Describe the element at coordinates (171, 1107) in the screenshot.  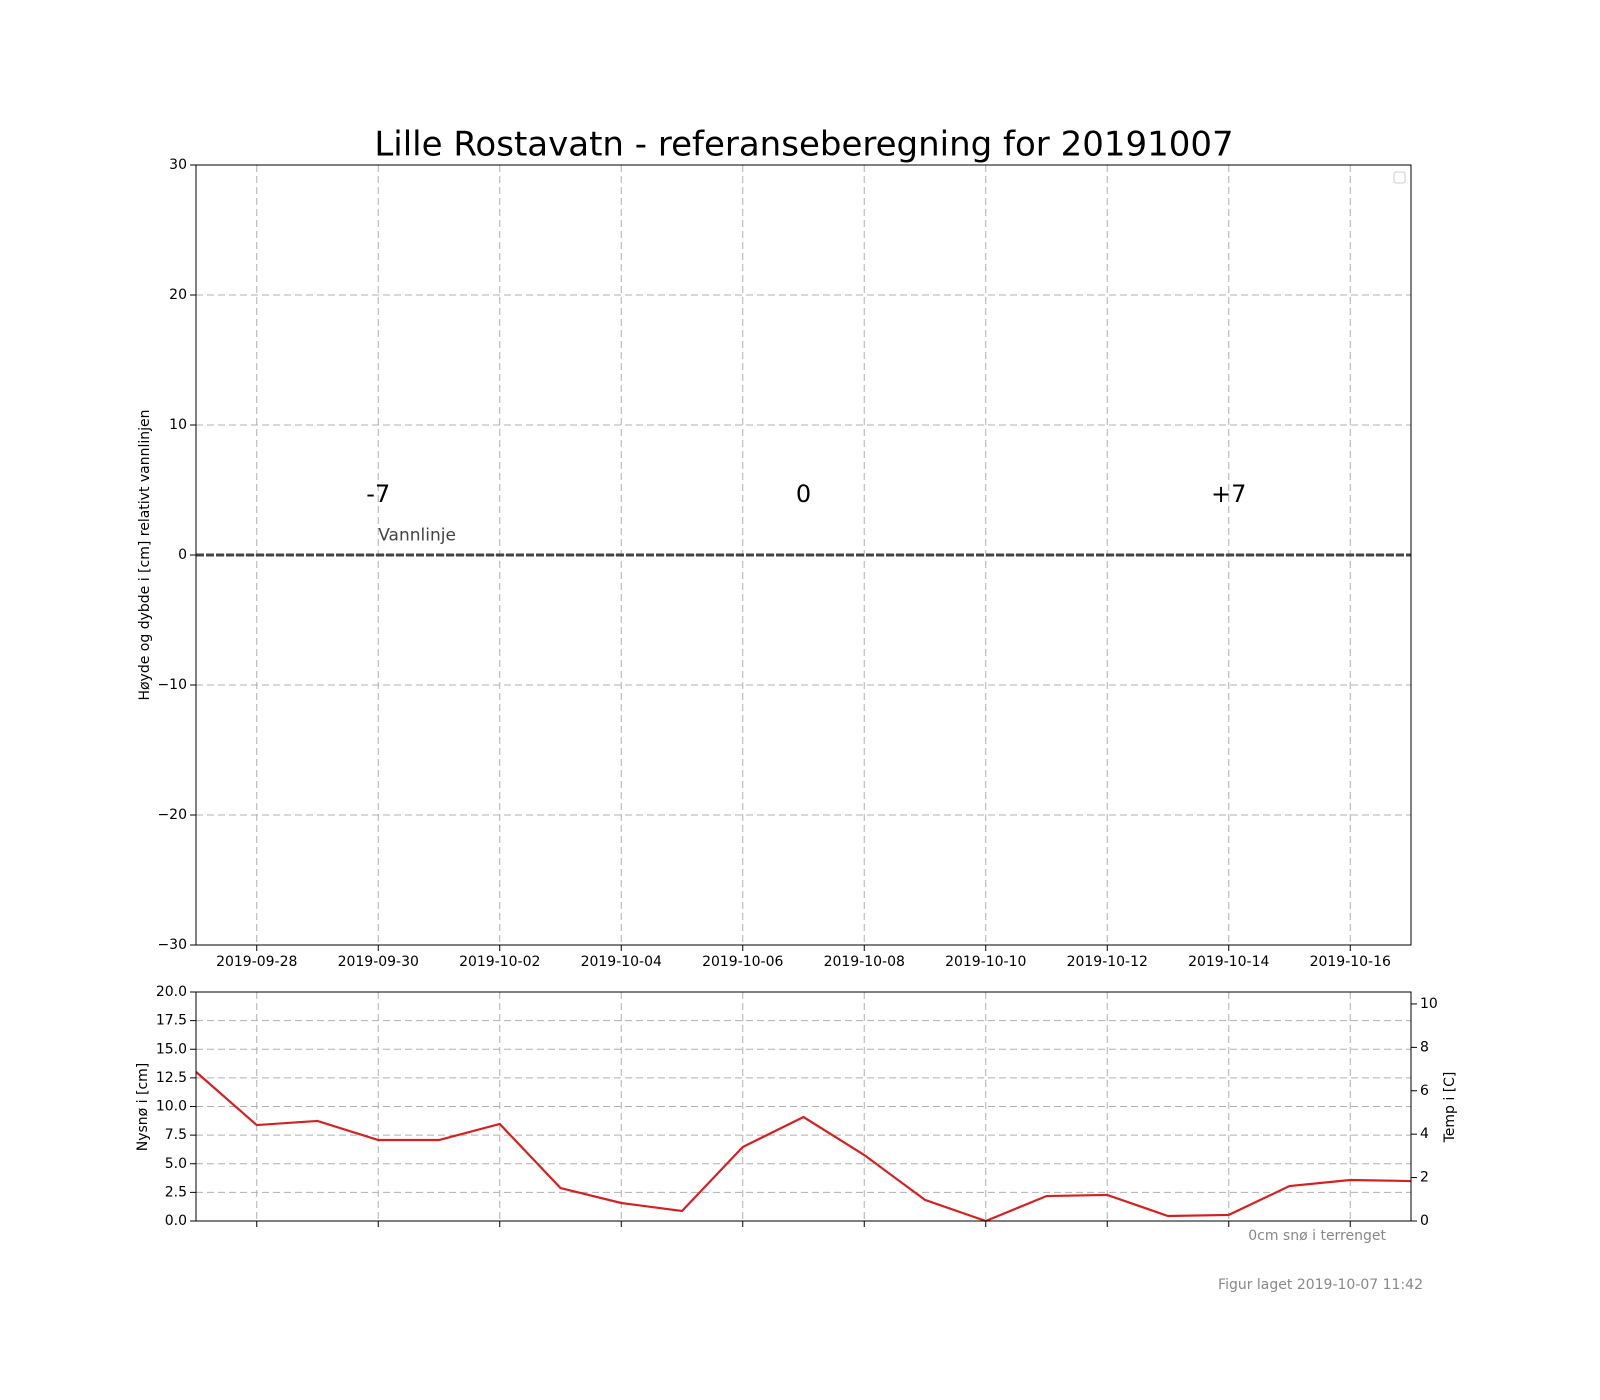
I see `y-tick-label: 10.0` at that location.